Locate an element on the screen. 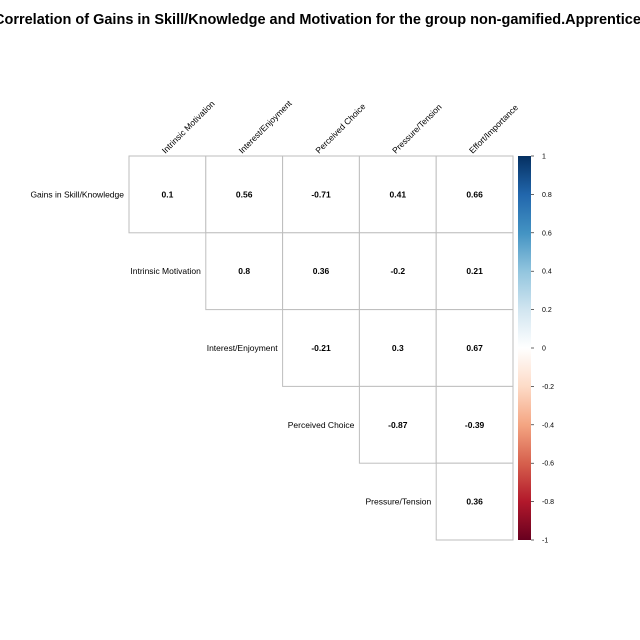 Image resolution: width=640 pixels, height=640 pixels. colorbar-tick-label: 0.6 is located at coordinates (547, 233).